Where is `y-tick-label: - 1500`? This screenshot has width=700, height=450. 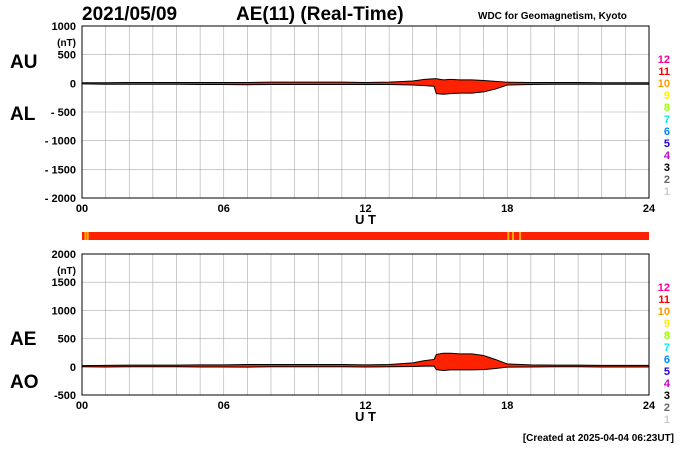 y-tick-label: - 1500 is located at coordinates (60, 170).